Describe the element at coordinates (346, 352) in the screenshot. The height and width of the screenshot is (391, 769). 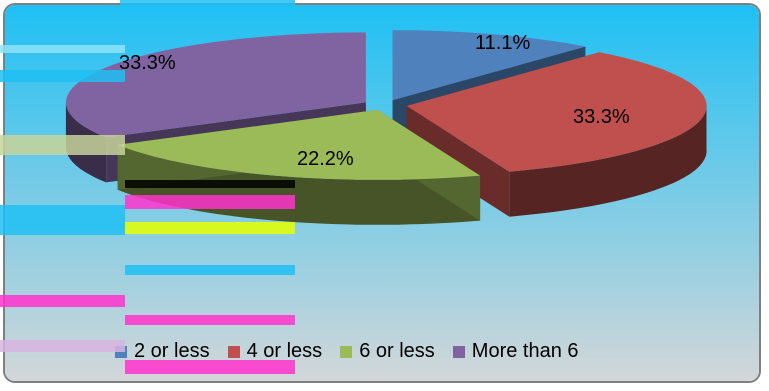
I see `legend-swatch-6-or-less` at that location.